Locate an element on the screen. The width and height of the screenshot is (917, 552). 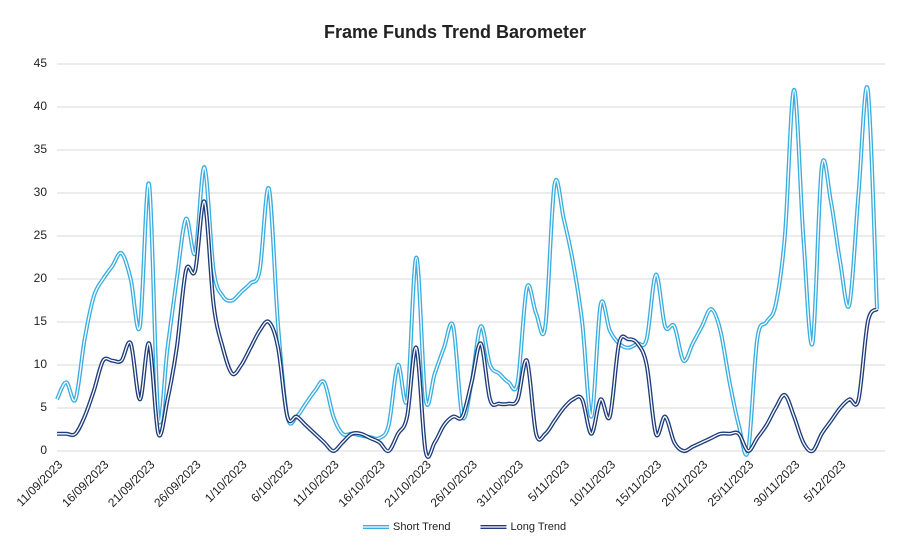
y-tick-label: 20 is located at coordinates (41, 278).